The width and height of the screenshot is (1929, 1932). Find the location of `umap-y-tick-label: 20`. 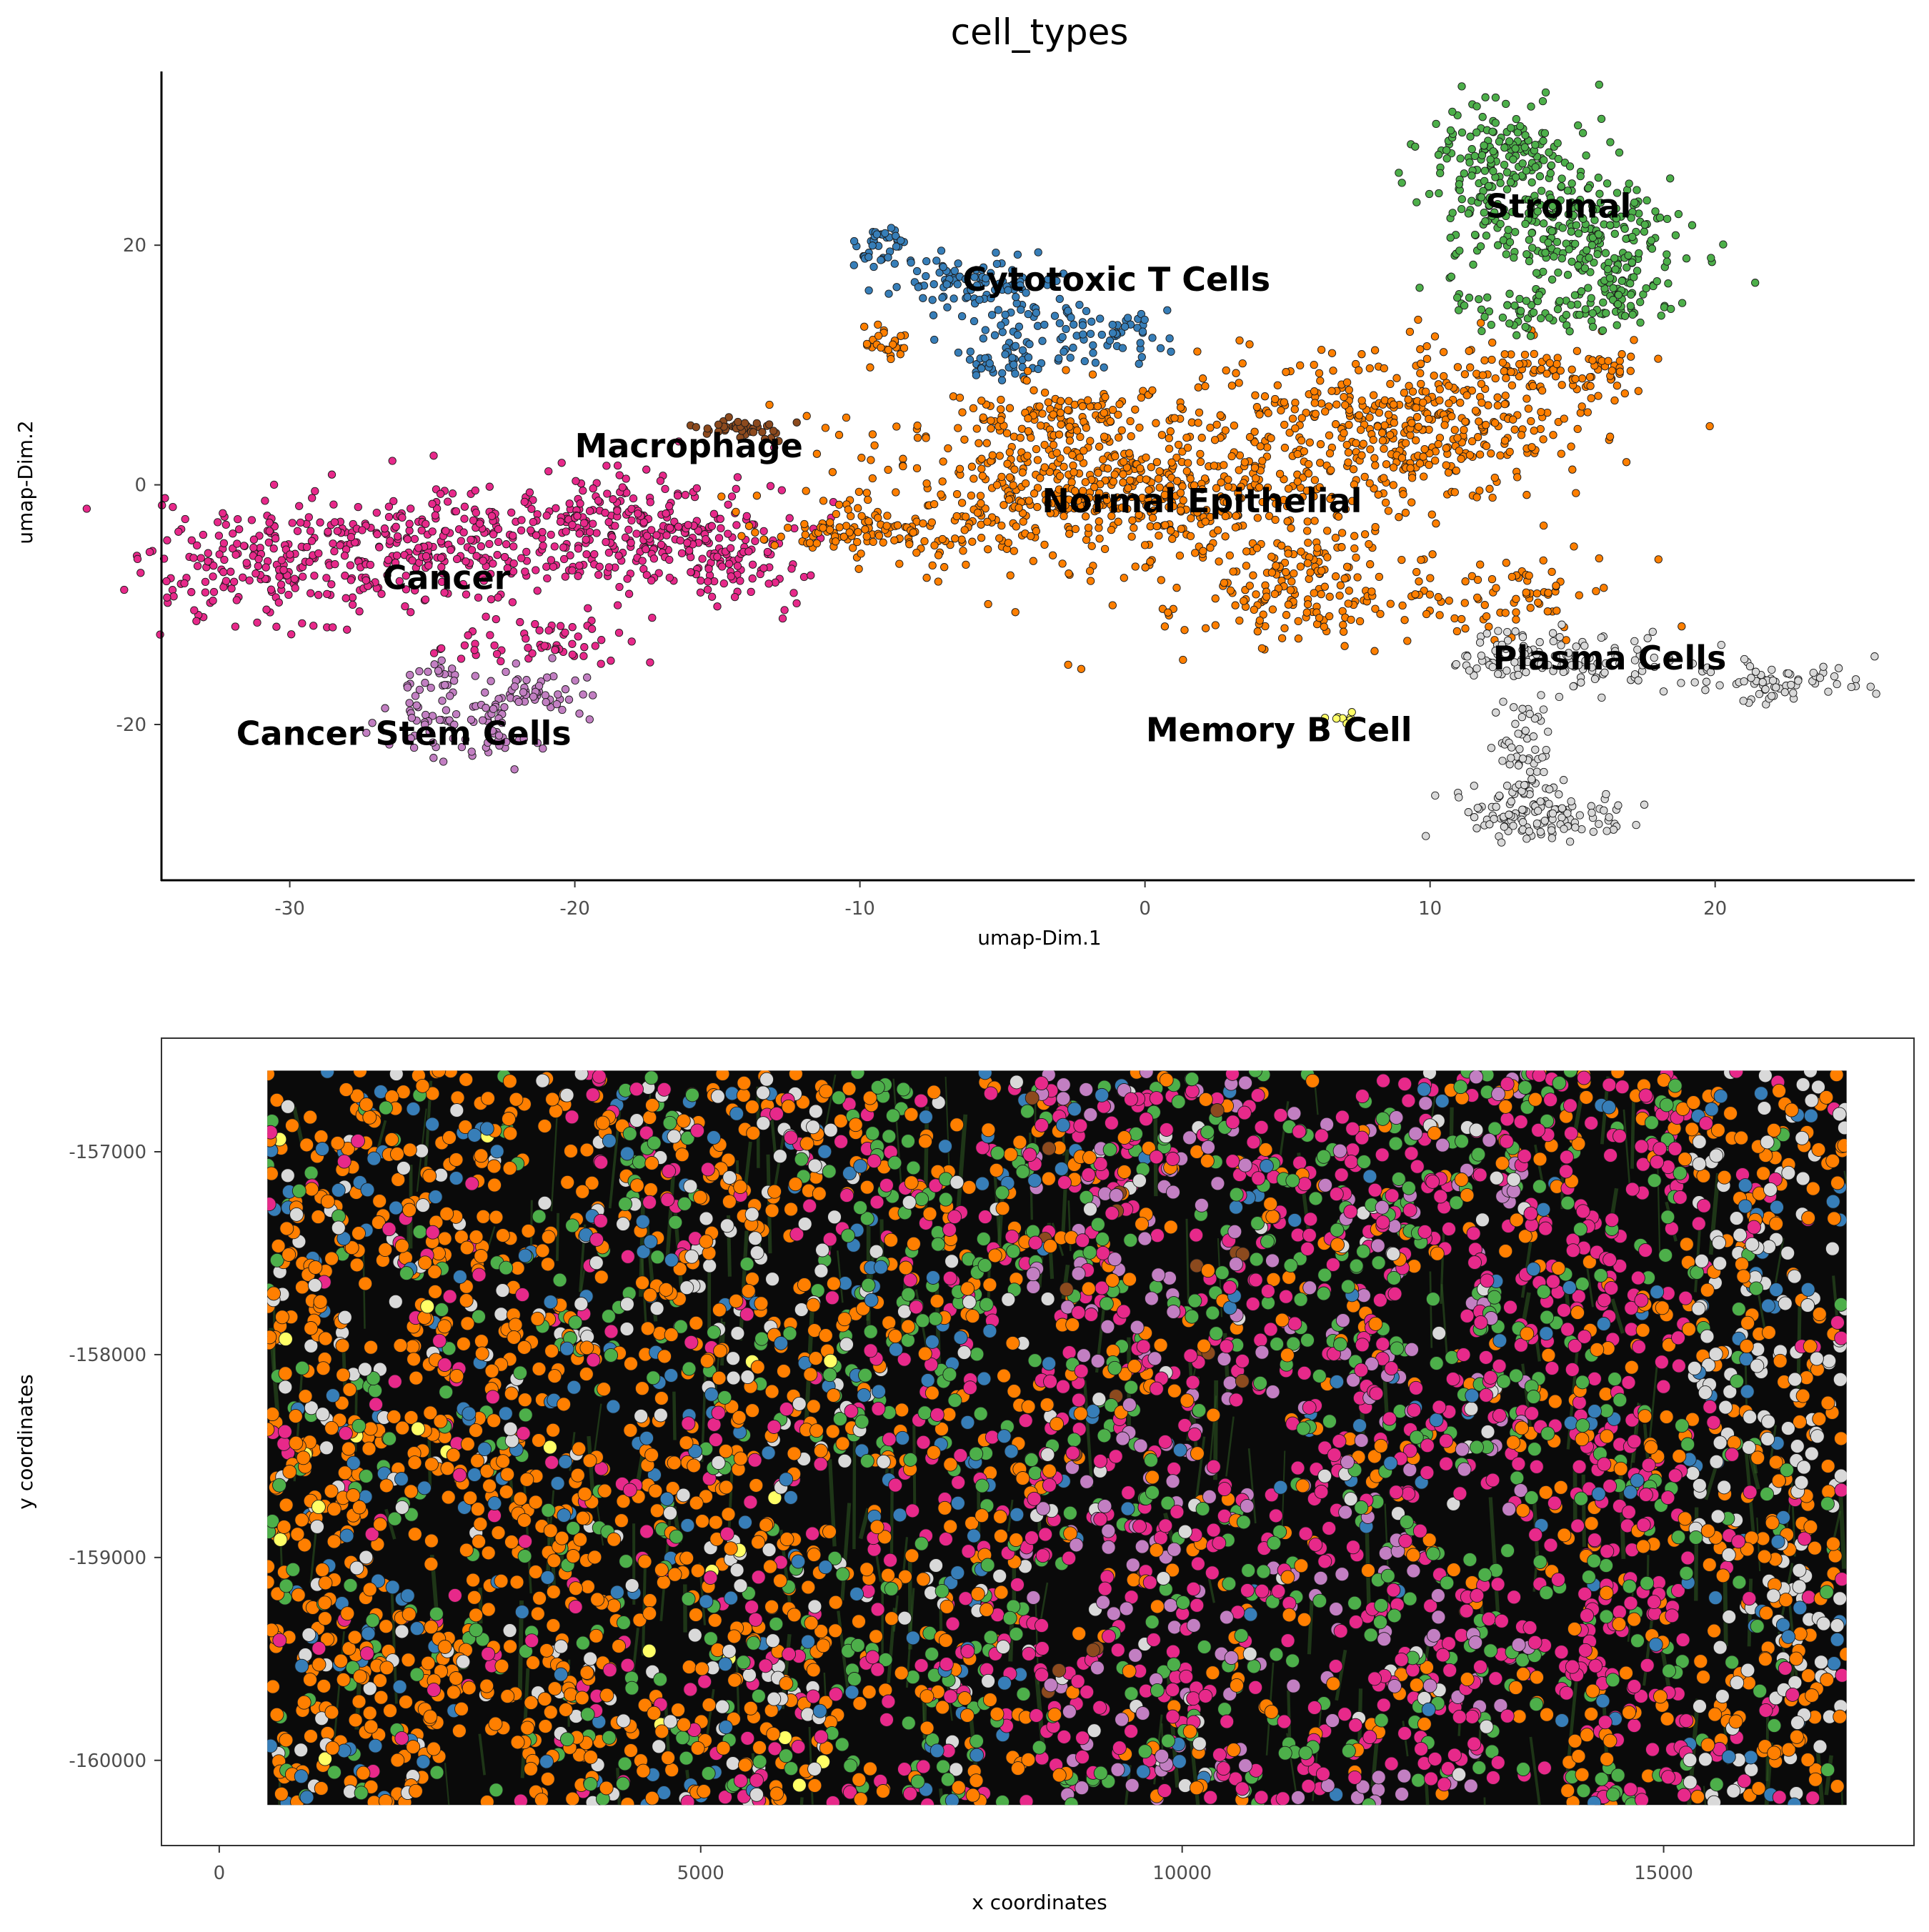

umap-y-tick-label: 20 is located at coordinates (134, 246).